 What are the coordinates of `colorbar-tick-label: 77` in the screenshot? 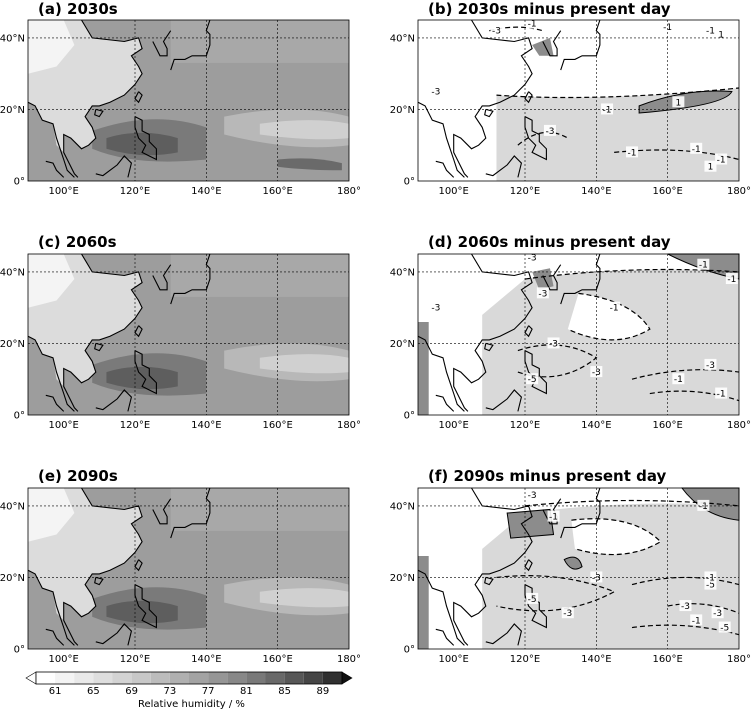 It's located at (208, 691).